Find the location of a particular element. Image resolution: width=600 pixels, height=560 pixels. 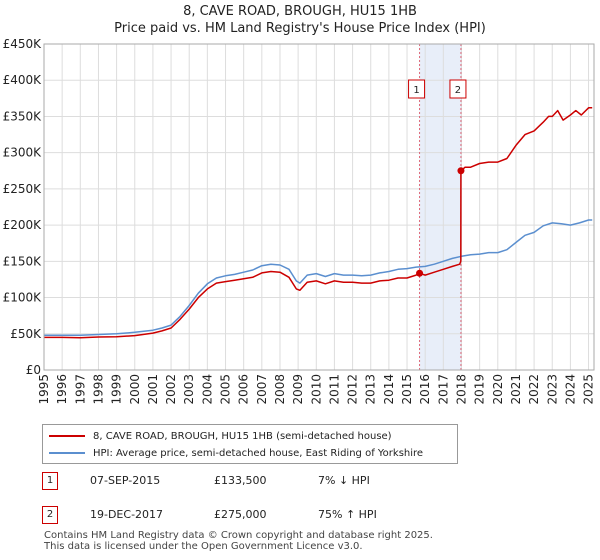

x-tick-label: 2016 is located at coordinates (425, 389).